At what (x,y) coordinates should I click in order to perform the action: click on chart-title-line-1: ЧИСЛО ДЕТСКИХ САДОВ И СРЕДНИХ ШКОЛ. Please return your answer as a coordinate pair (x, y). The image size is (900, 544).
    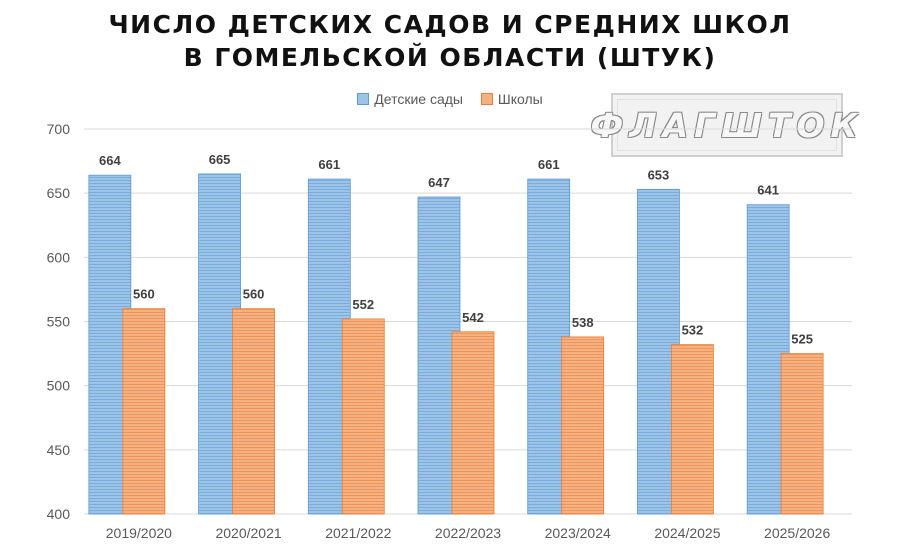
    Looking at the image, I should click on (450, 24).